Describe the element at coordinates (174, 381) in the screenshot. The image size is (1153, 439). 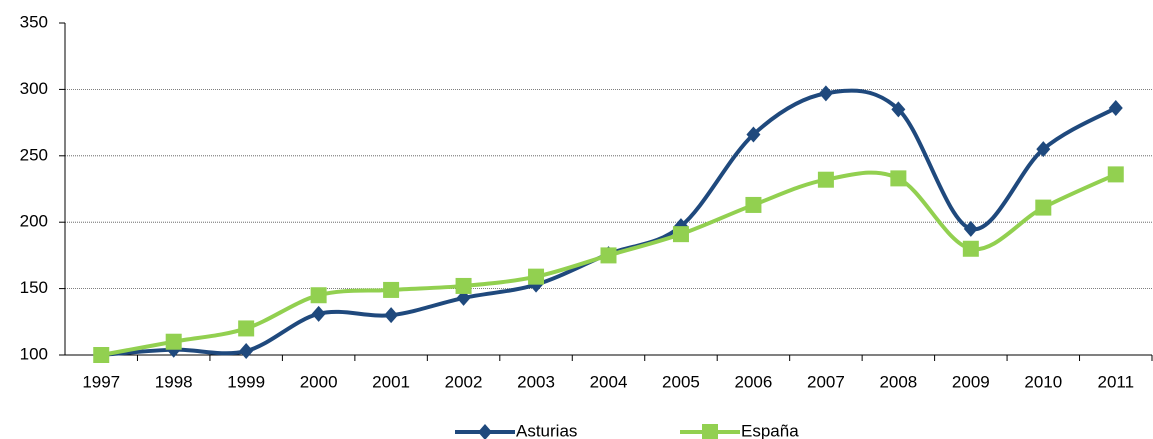
I see `x-tick-label: 1998` at that location.